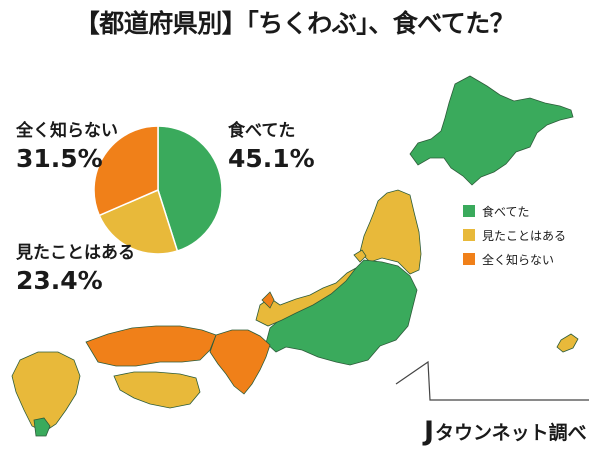 The width and height of the screenshot is (589, 451). What do you see at coordinates (524, 235) in the screenshot?
I see `legend-label-seen: 見たことはある` at bounding box center [524, 235].